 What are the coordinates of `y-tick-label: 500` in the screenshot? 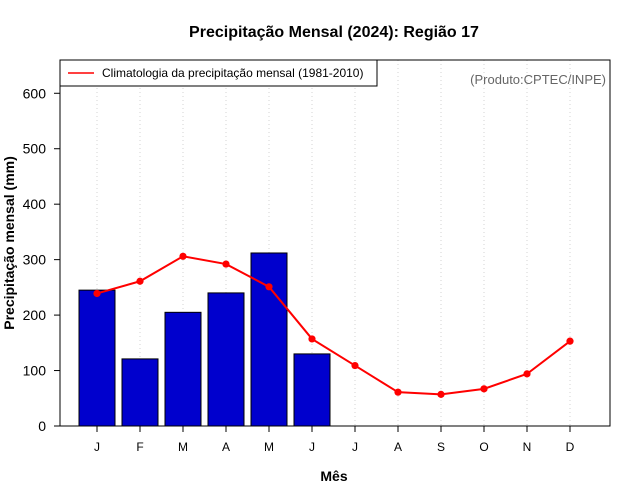 It's located at (35, 149).